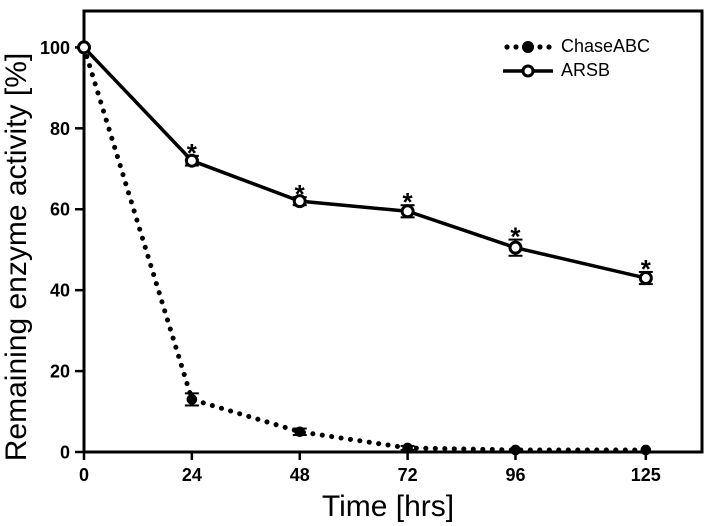 The image size is (710, 526). Describe the element at coordinates (388, 506) in the screenshot. I see `x-axis-label: Time [hrs]` at that location.